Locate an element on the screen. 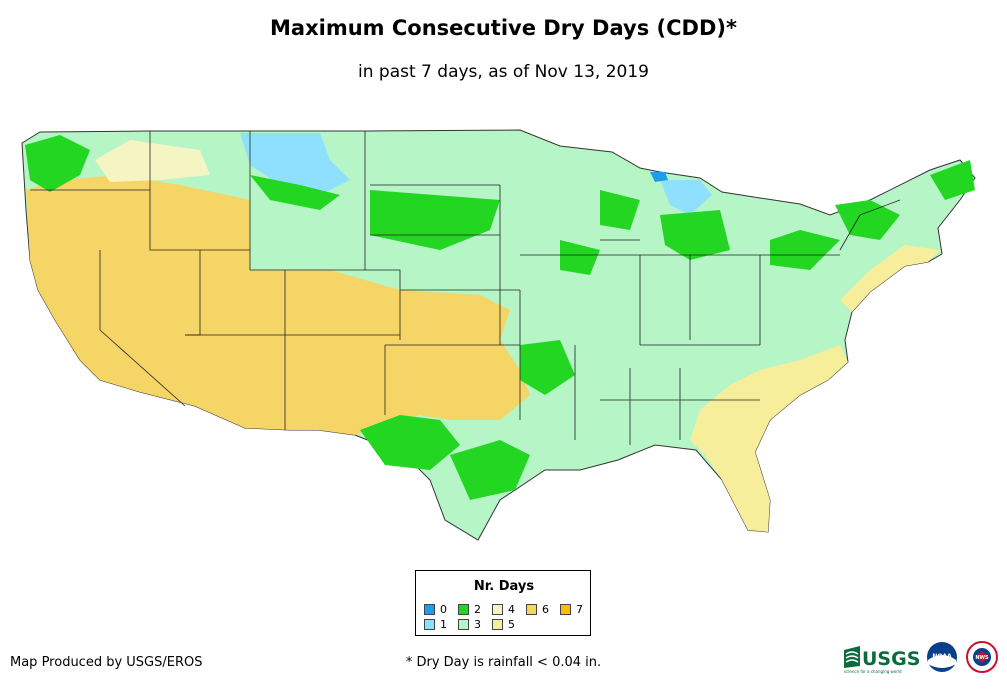 This screenshot has height=691, width=1007. legend-label: 0 is located at coordinates (443, 609).